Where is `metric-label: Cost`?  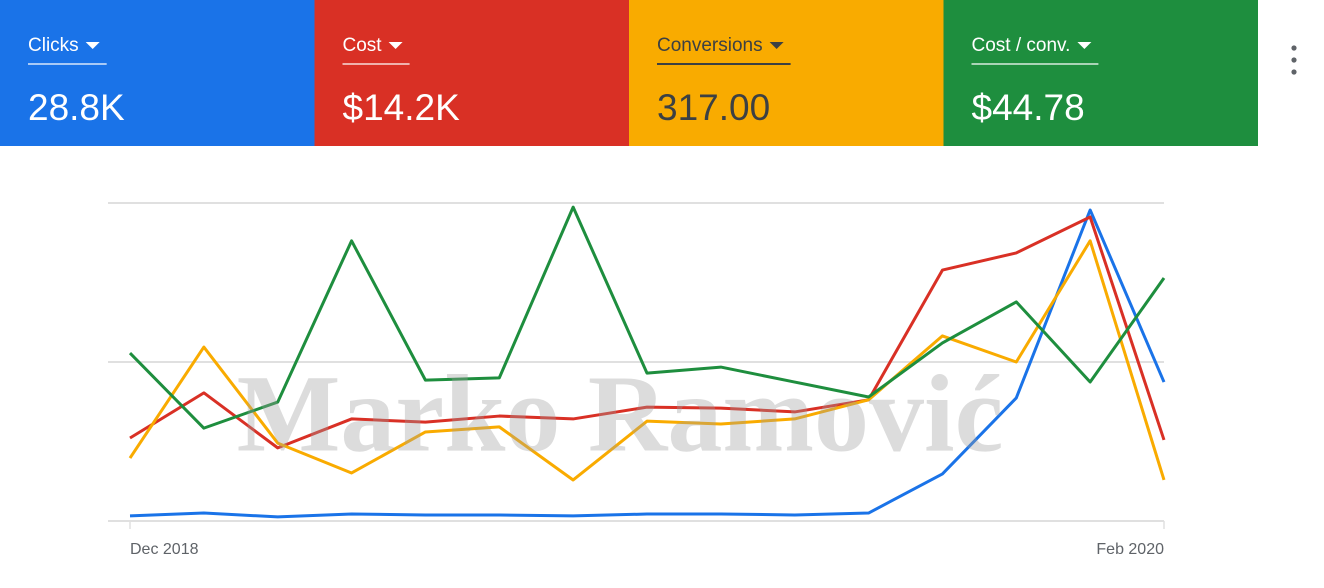
metric-label: Cost is located at coordinates (363, 45).